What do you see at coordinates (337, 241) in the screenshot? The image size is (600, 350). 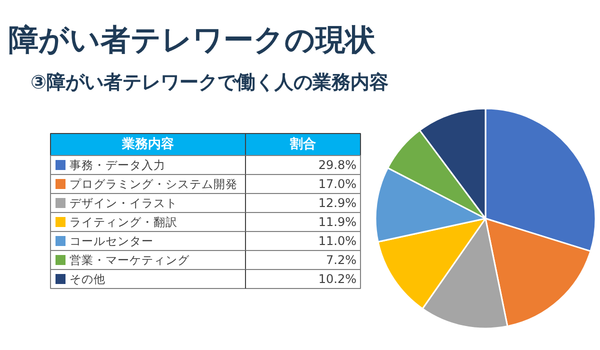 I see `data-label: 11.0%` at bounding box center [337, 241].